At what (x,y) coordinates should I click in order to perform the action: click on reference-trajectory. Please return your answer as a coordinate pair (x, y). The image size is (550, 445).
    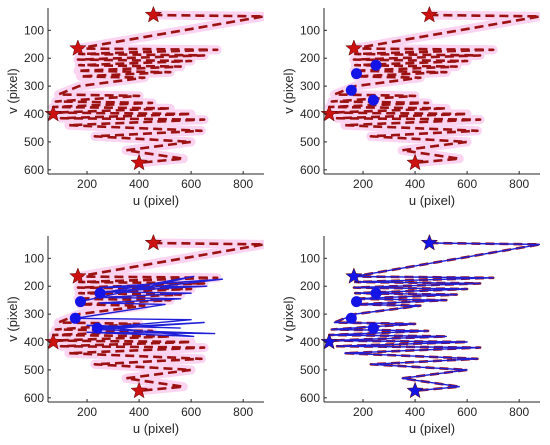
    Looking at the image, I should click on (157, 89).